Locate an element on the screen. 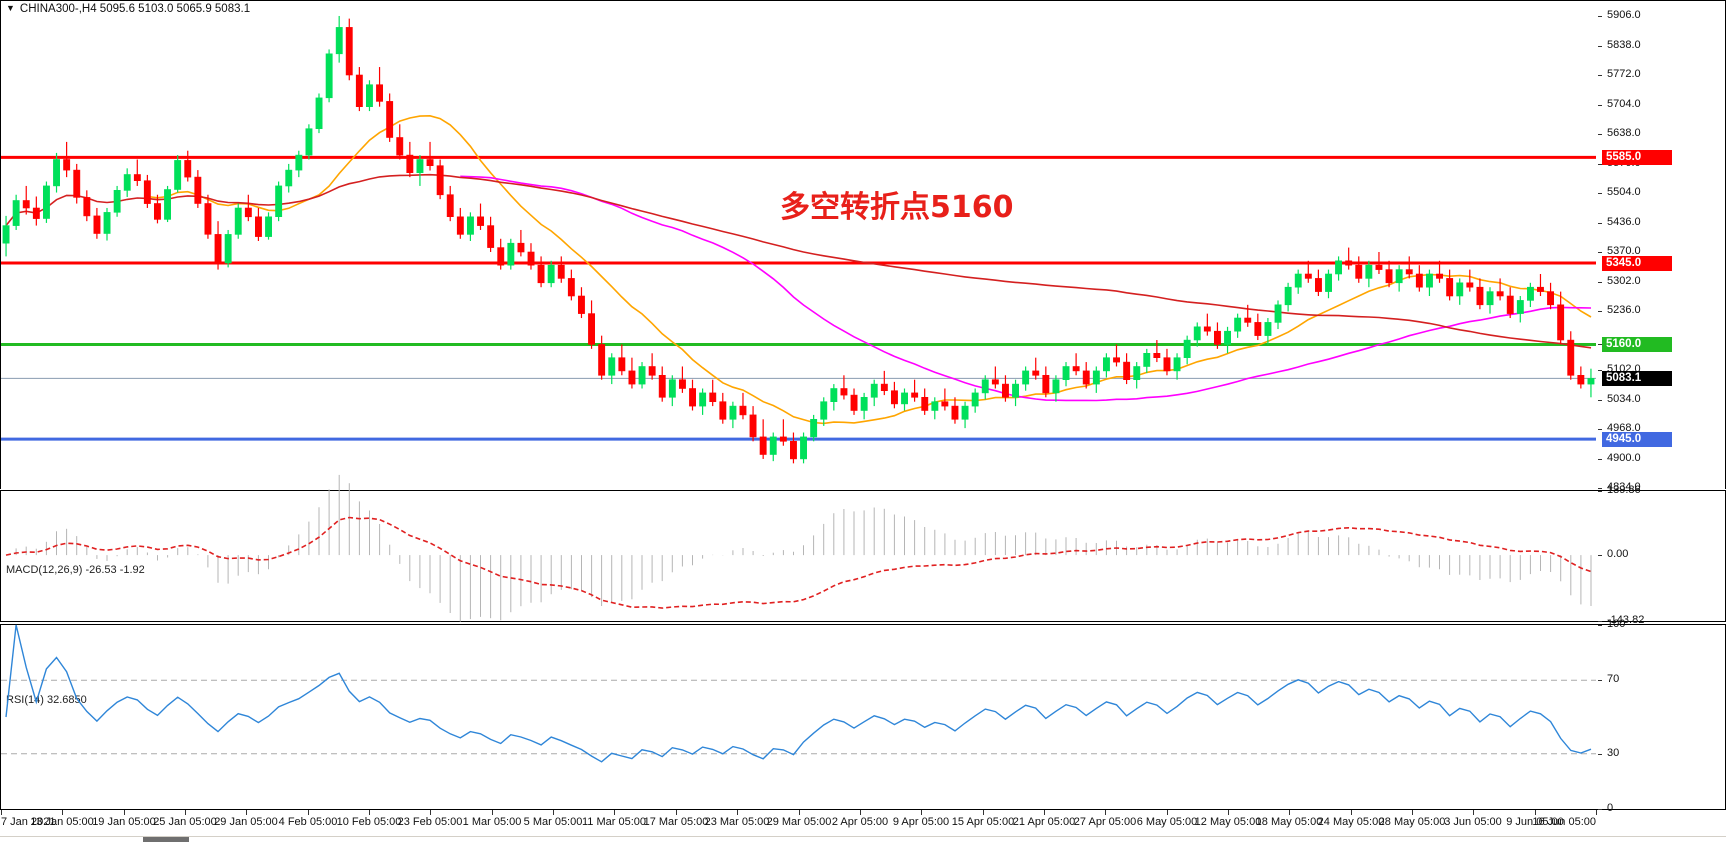 The height and width of the screenshot is (843, 1726). time-label: 7 Jan 2021 is located at coordinates (28, 822).